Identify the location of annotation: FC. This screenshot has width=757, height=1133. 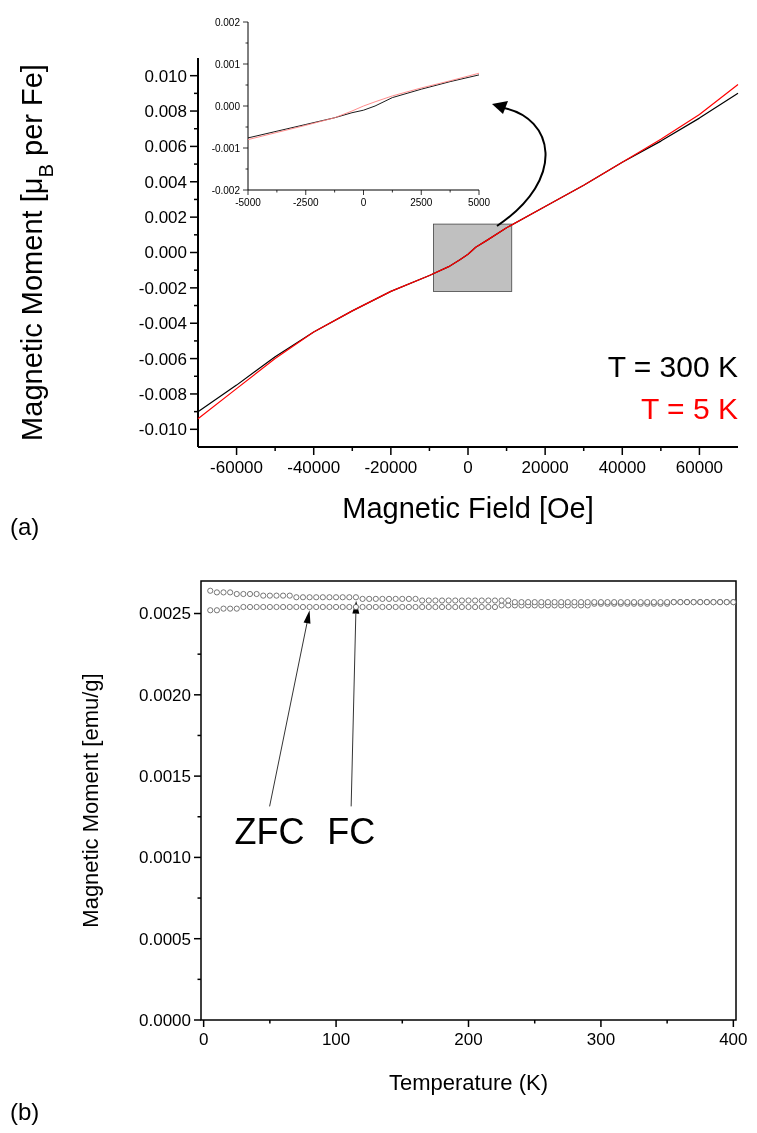
(351, 832).